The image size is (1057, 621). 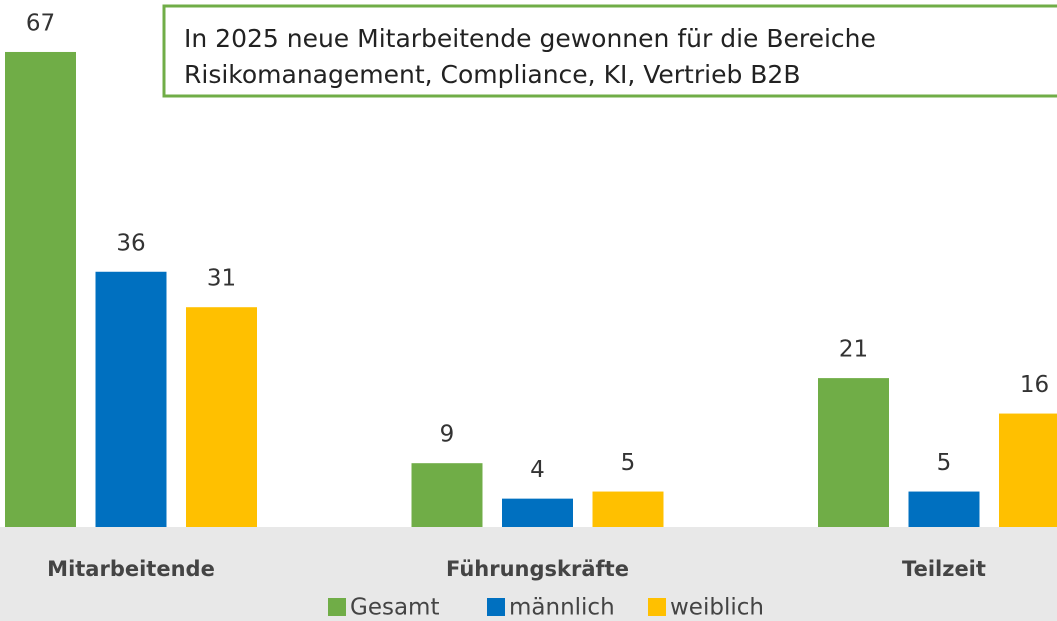 I want to click on value-label: 31, so click(x=221, y=279).